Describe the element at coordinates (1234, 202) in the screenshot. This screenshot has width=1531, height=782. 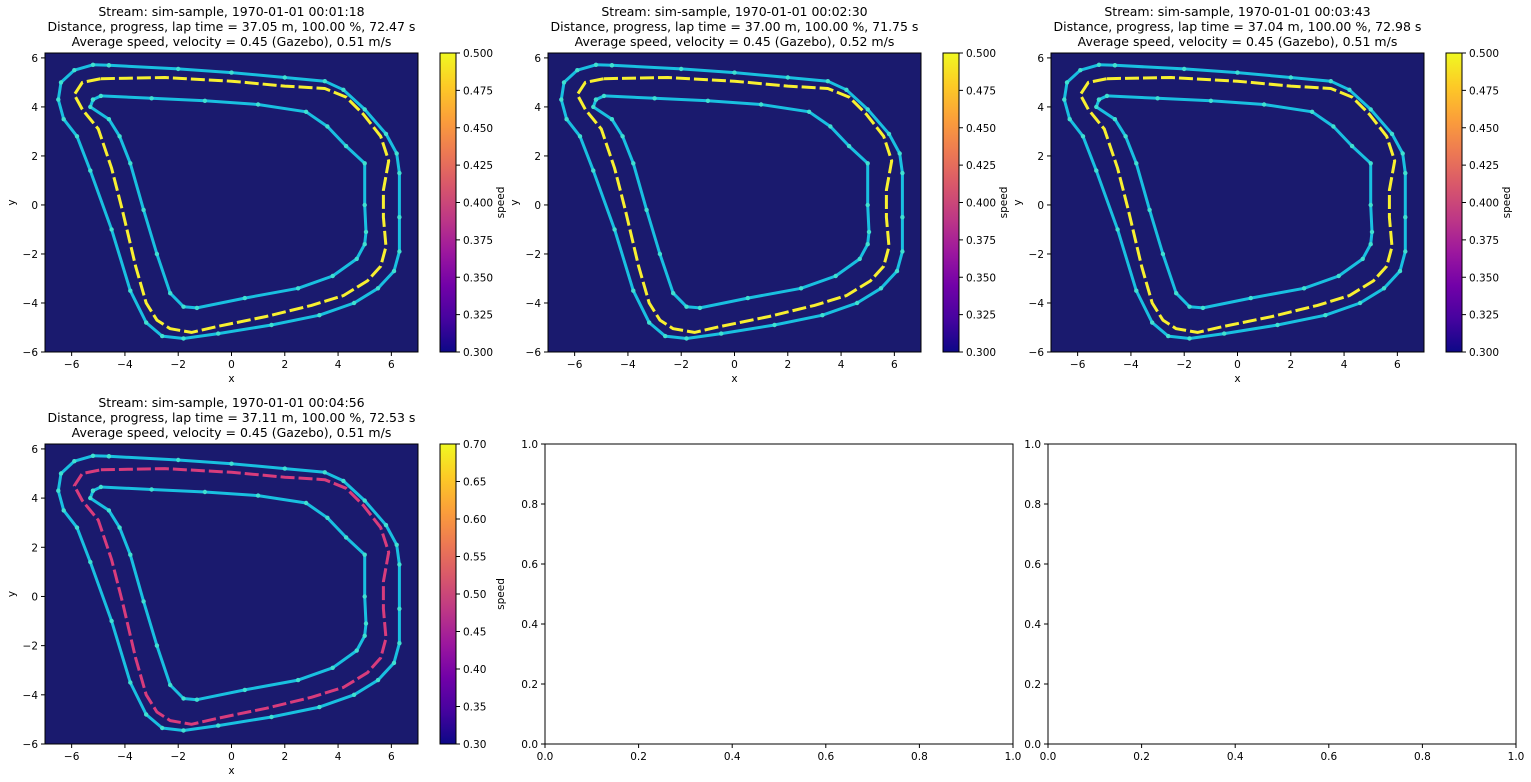
I see `track-inner-line` at that location.